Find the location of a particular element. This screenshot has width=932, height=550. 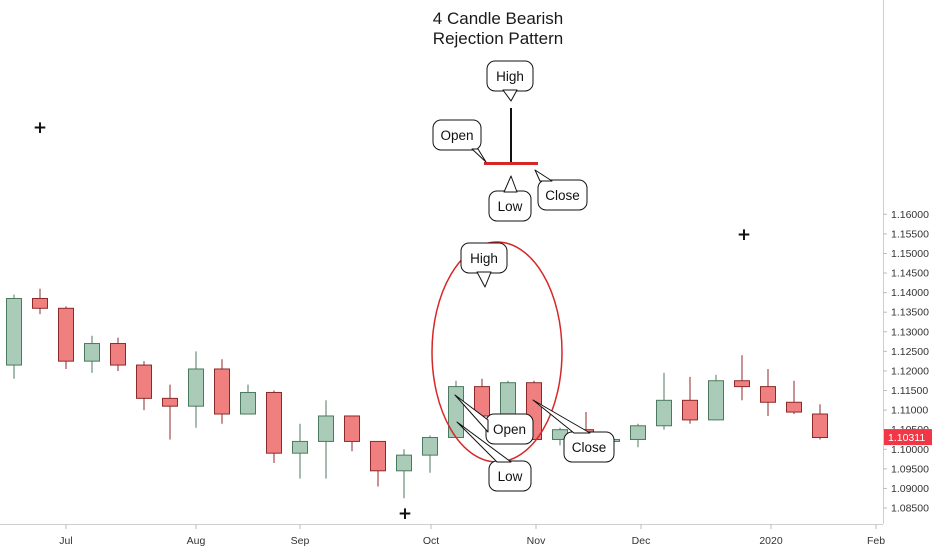

callout-low-pattern: Low is located at coordinates (494, 456).